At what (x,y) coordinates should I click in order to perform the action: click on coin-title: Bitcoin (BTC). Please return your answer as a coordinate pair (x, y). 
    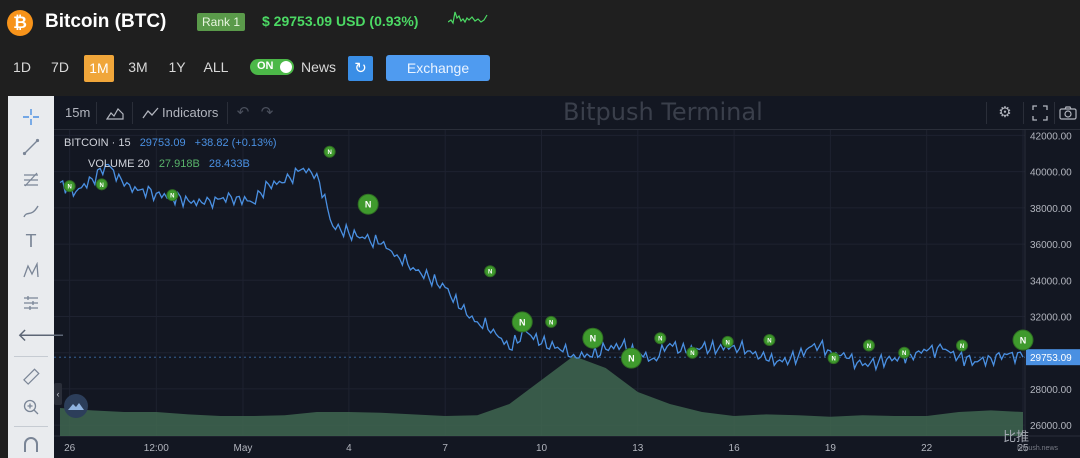
    Looking at the image, I should click on (106, 21).